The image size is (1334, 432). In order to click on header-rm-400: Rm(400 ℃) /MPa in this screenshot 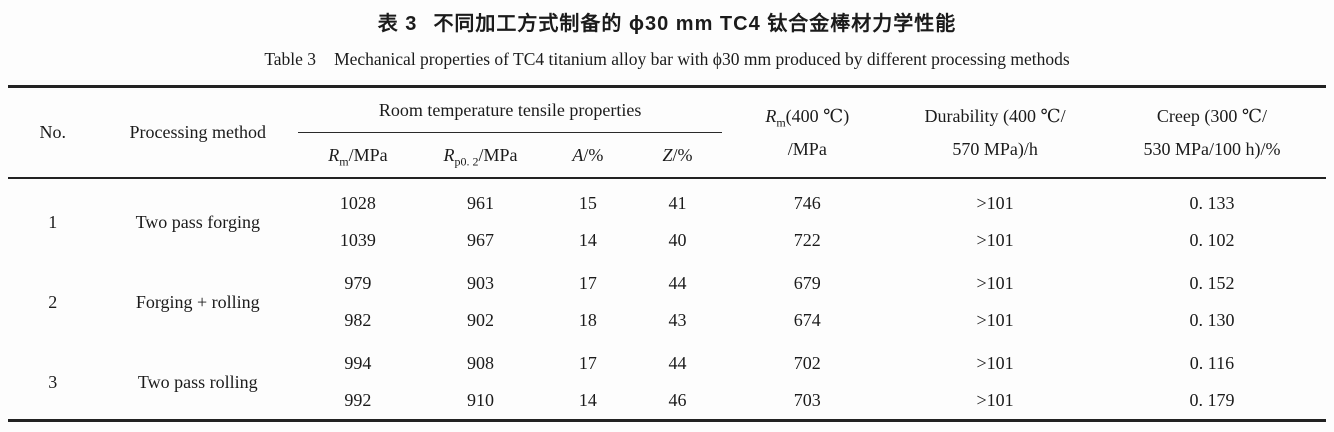, I will do `click(807, 132)`.